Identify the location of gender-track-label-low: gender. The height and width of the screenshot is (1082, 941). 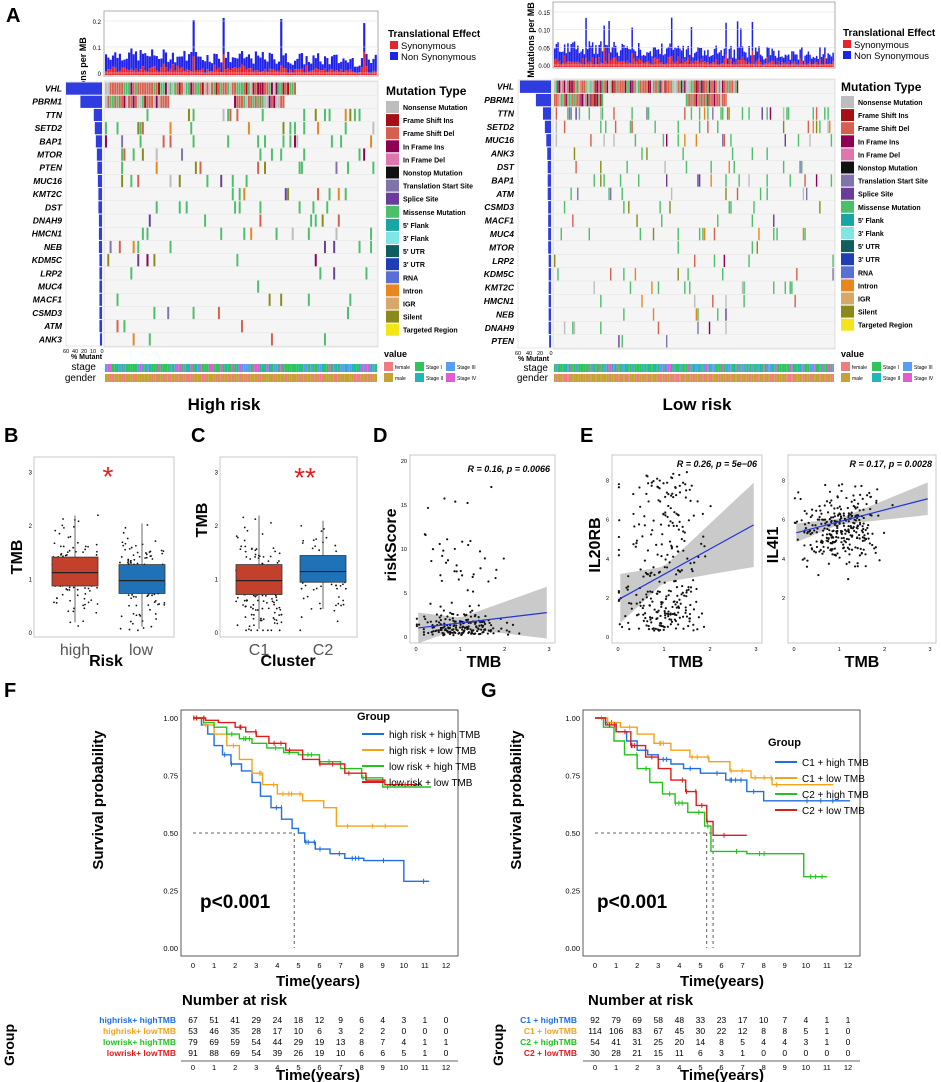
(533, 378).